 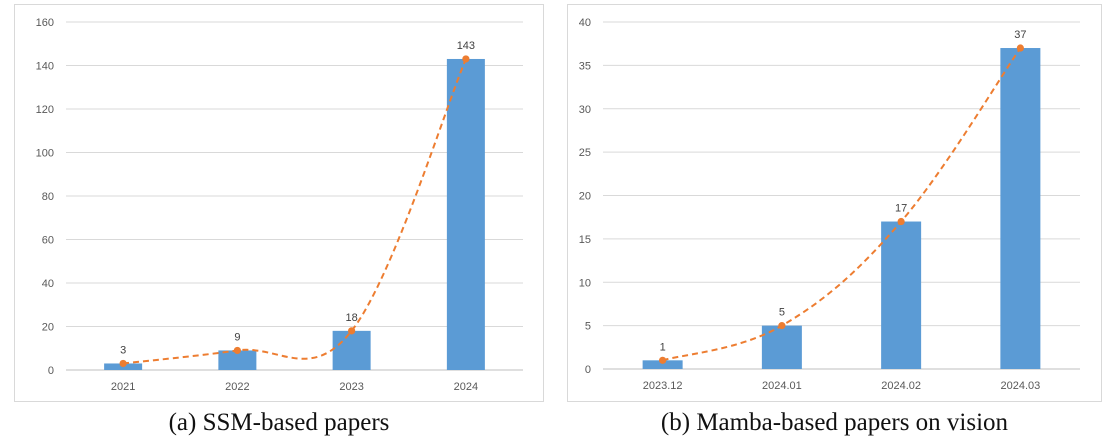 I want to click on x-tick-label: 2024.02, so click(x=901, y=386).